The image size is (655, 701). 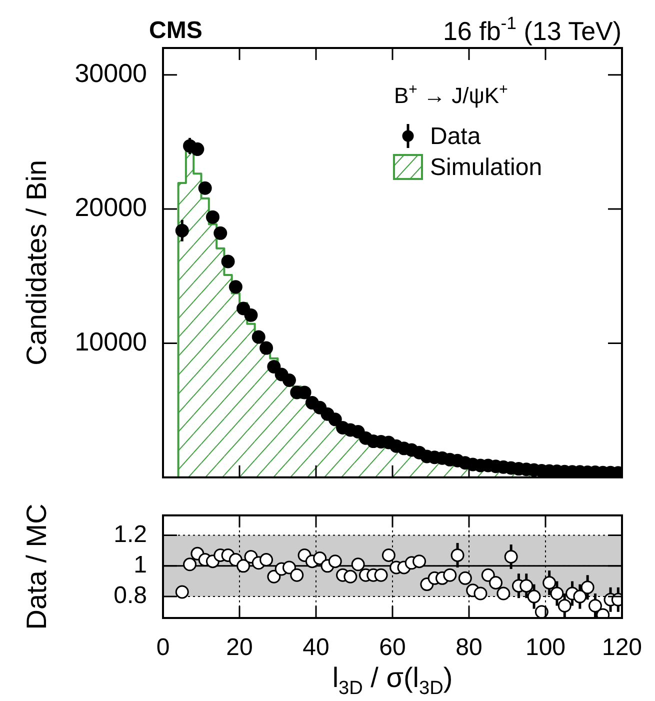 What do you see at coordinates (469, 648) in the screenshot?
I see `x-tick-label: 80` at bounding box center [469, 648].